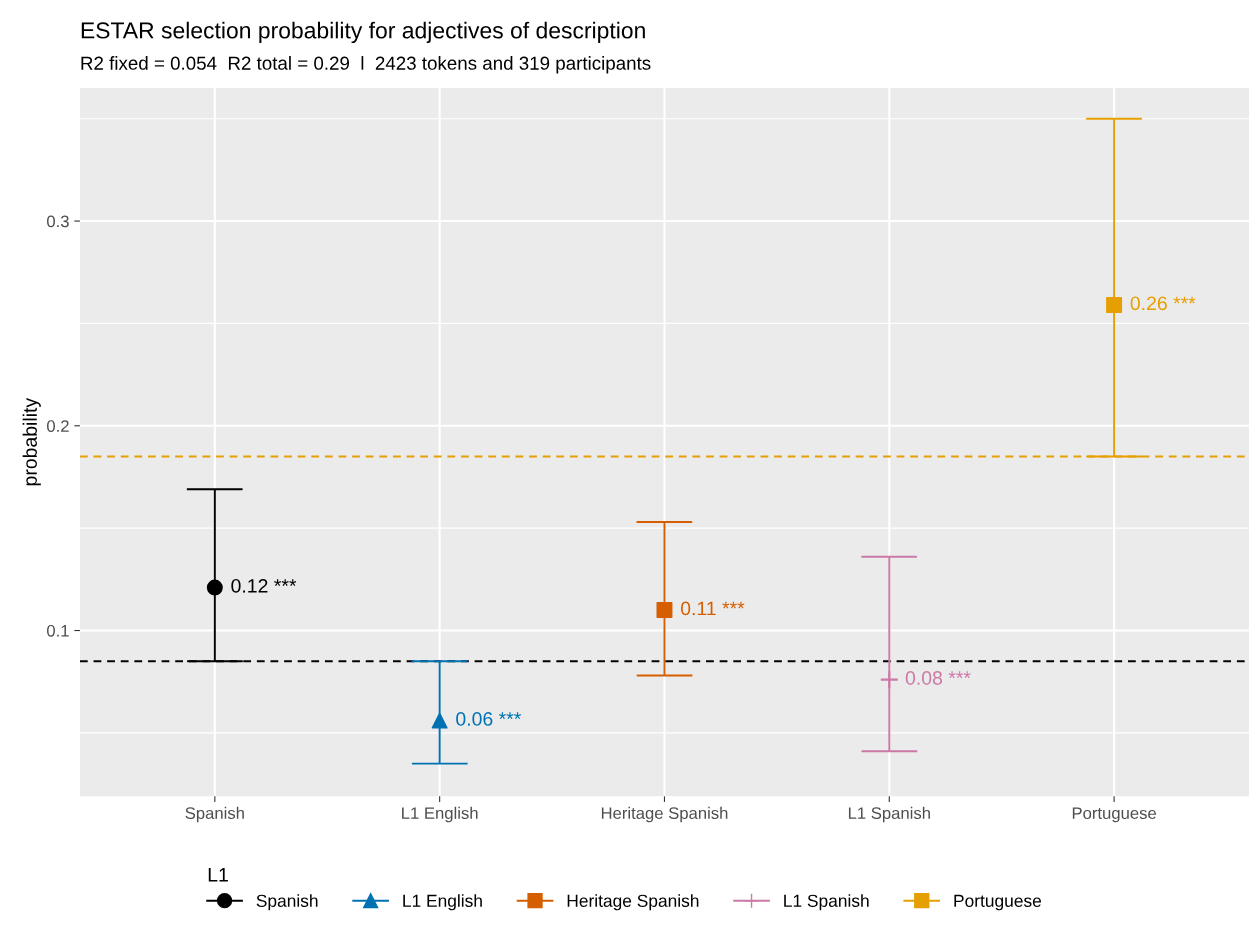 The width and height of the screenshot is (1249, 926). Describe the element at coordinates (998, 902) in the screenshot. I see `legend-label: Portuguese` at that location.